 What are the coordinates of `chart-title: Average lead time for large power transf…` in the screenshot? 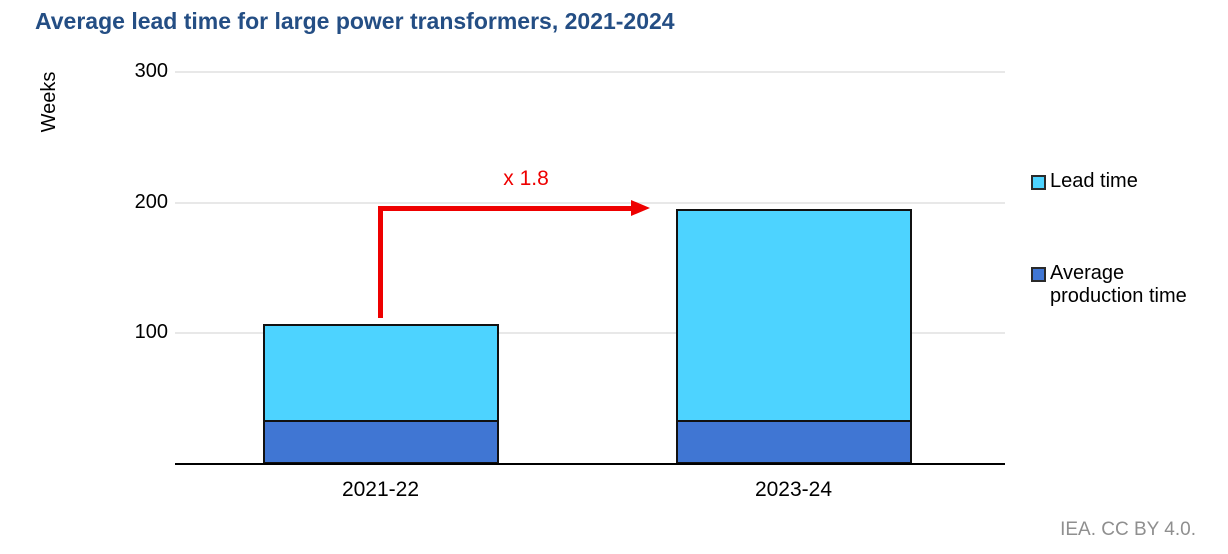 It's located at (355, 21).